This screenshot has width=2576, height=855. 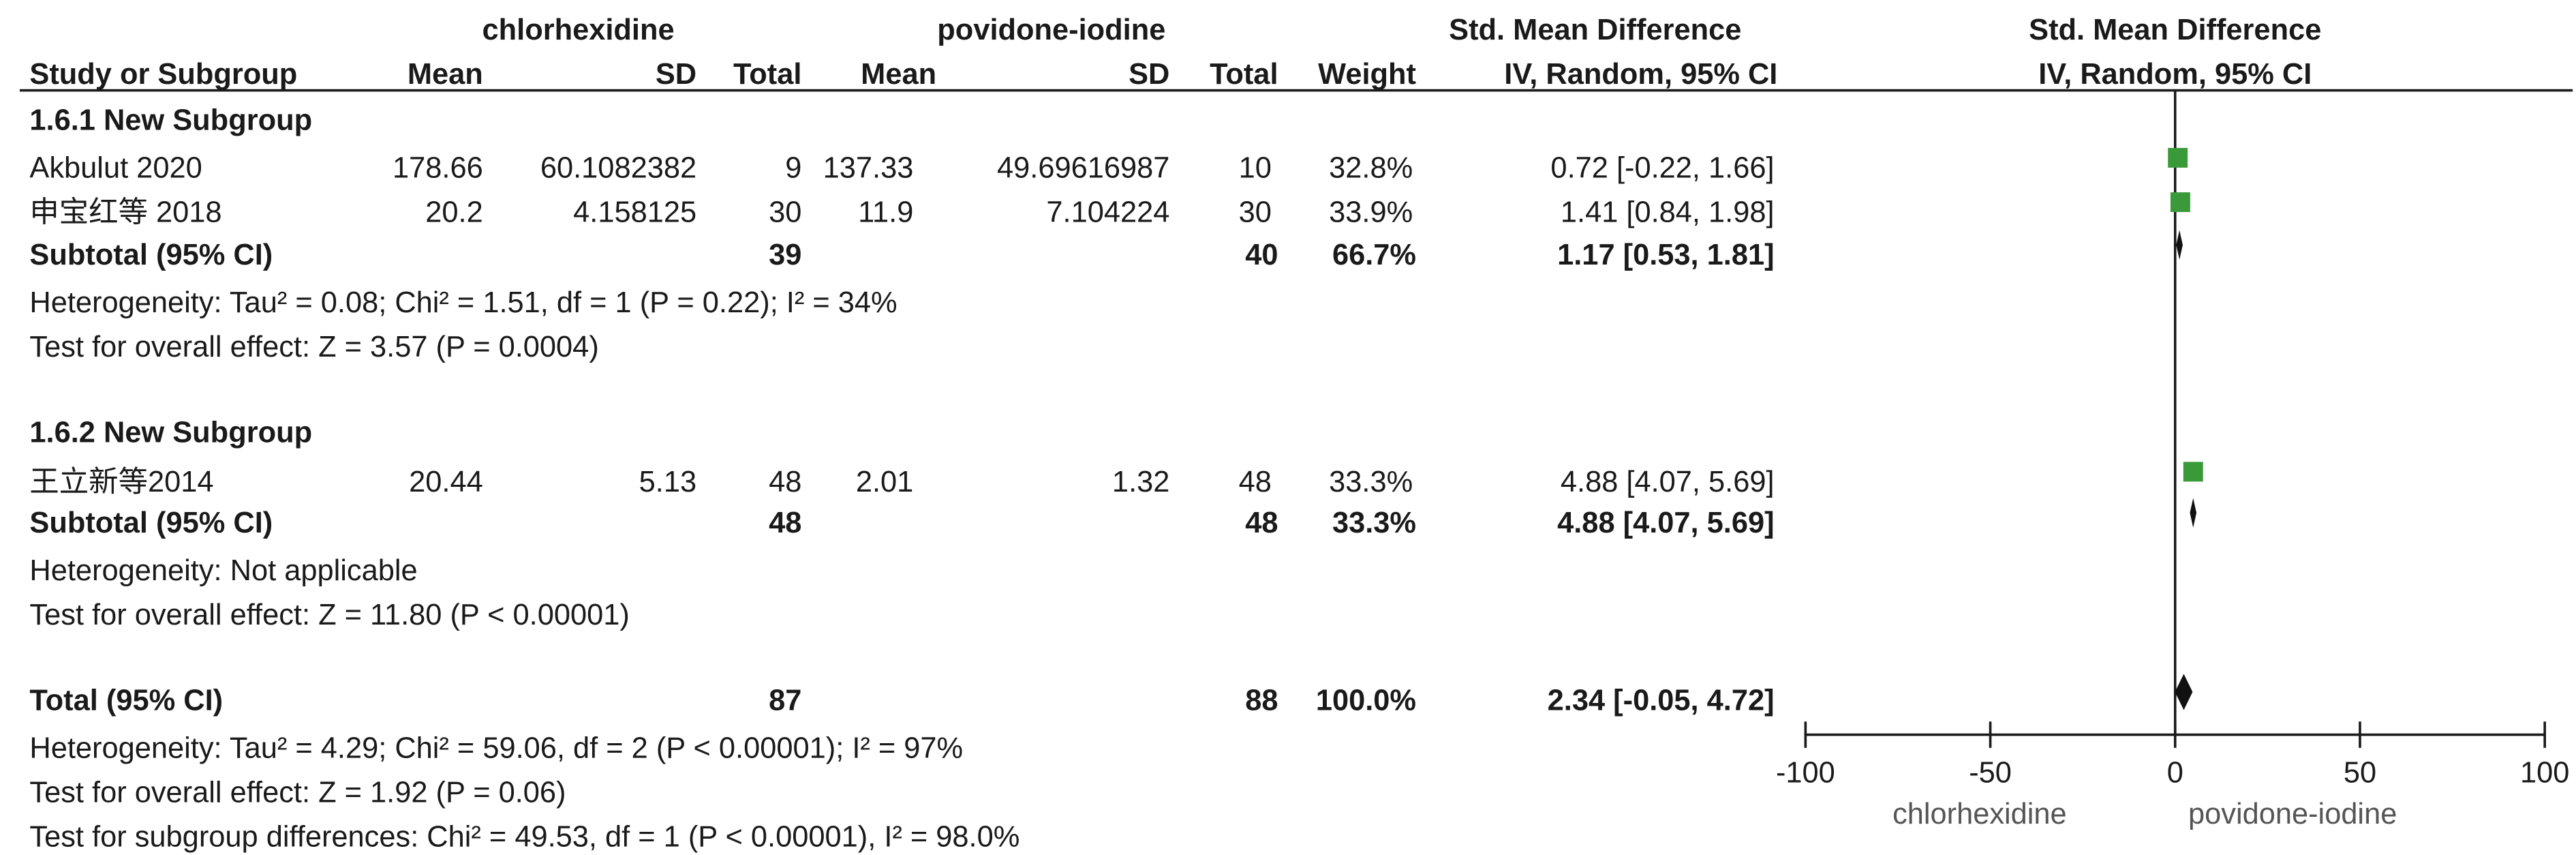 What do you see at coordinates (1666, 254) in the screenshot?
I see `subtotal-ci: 1.17 [0.53, 1.81]` at bounding box center [1666, 254].